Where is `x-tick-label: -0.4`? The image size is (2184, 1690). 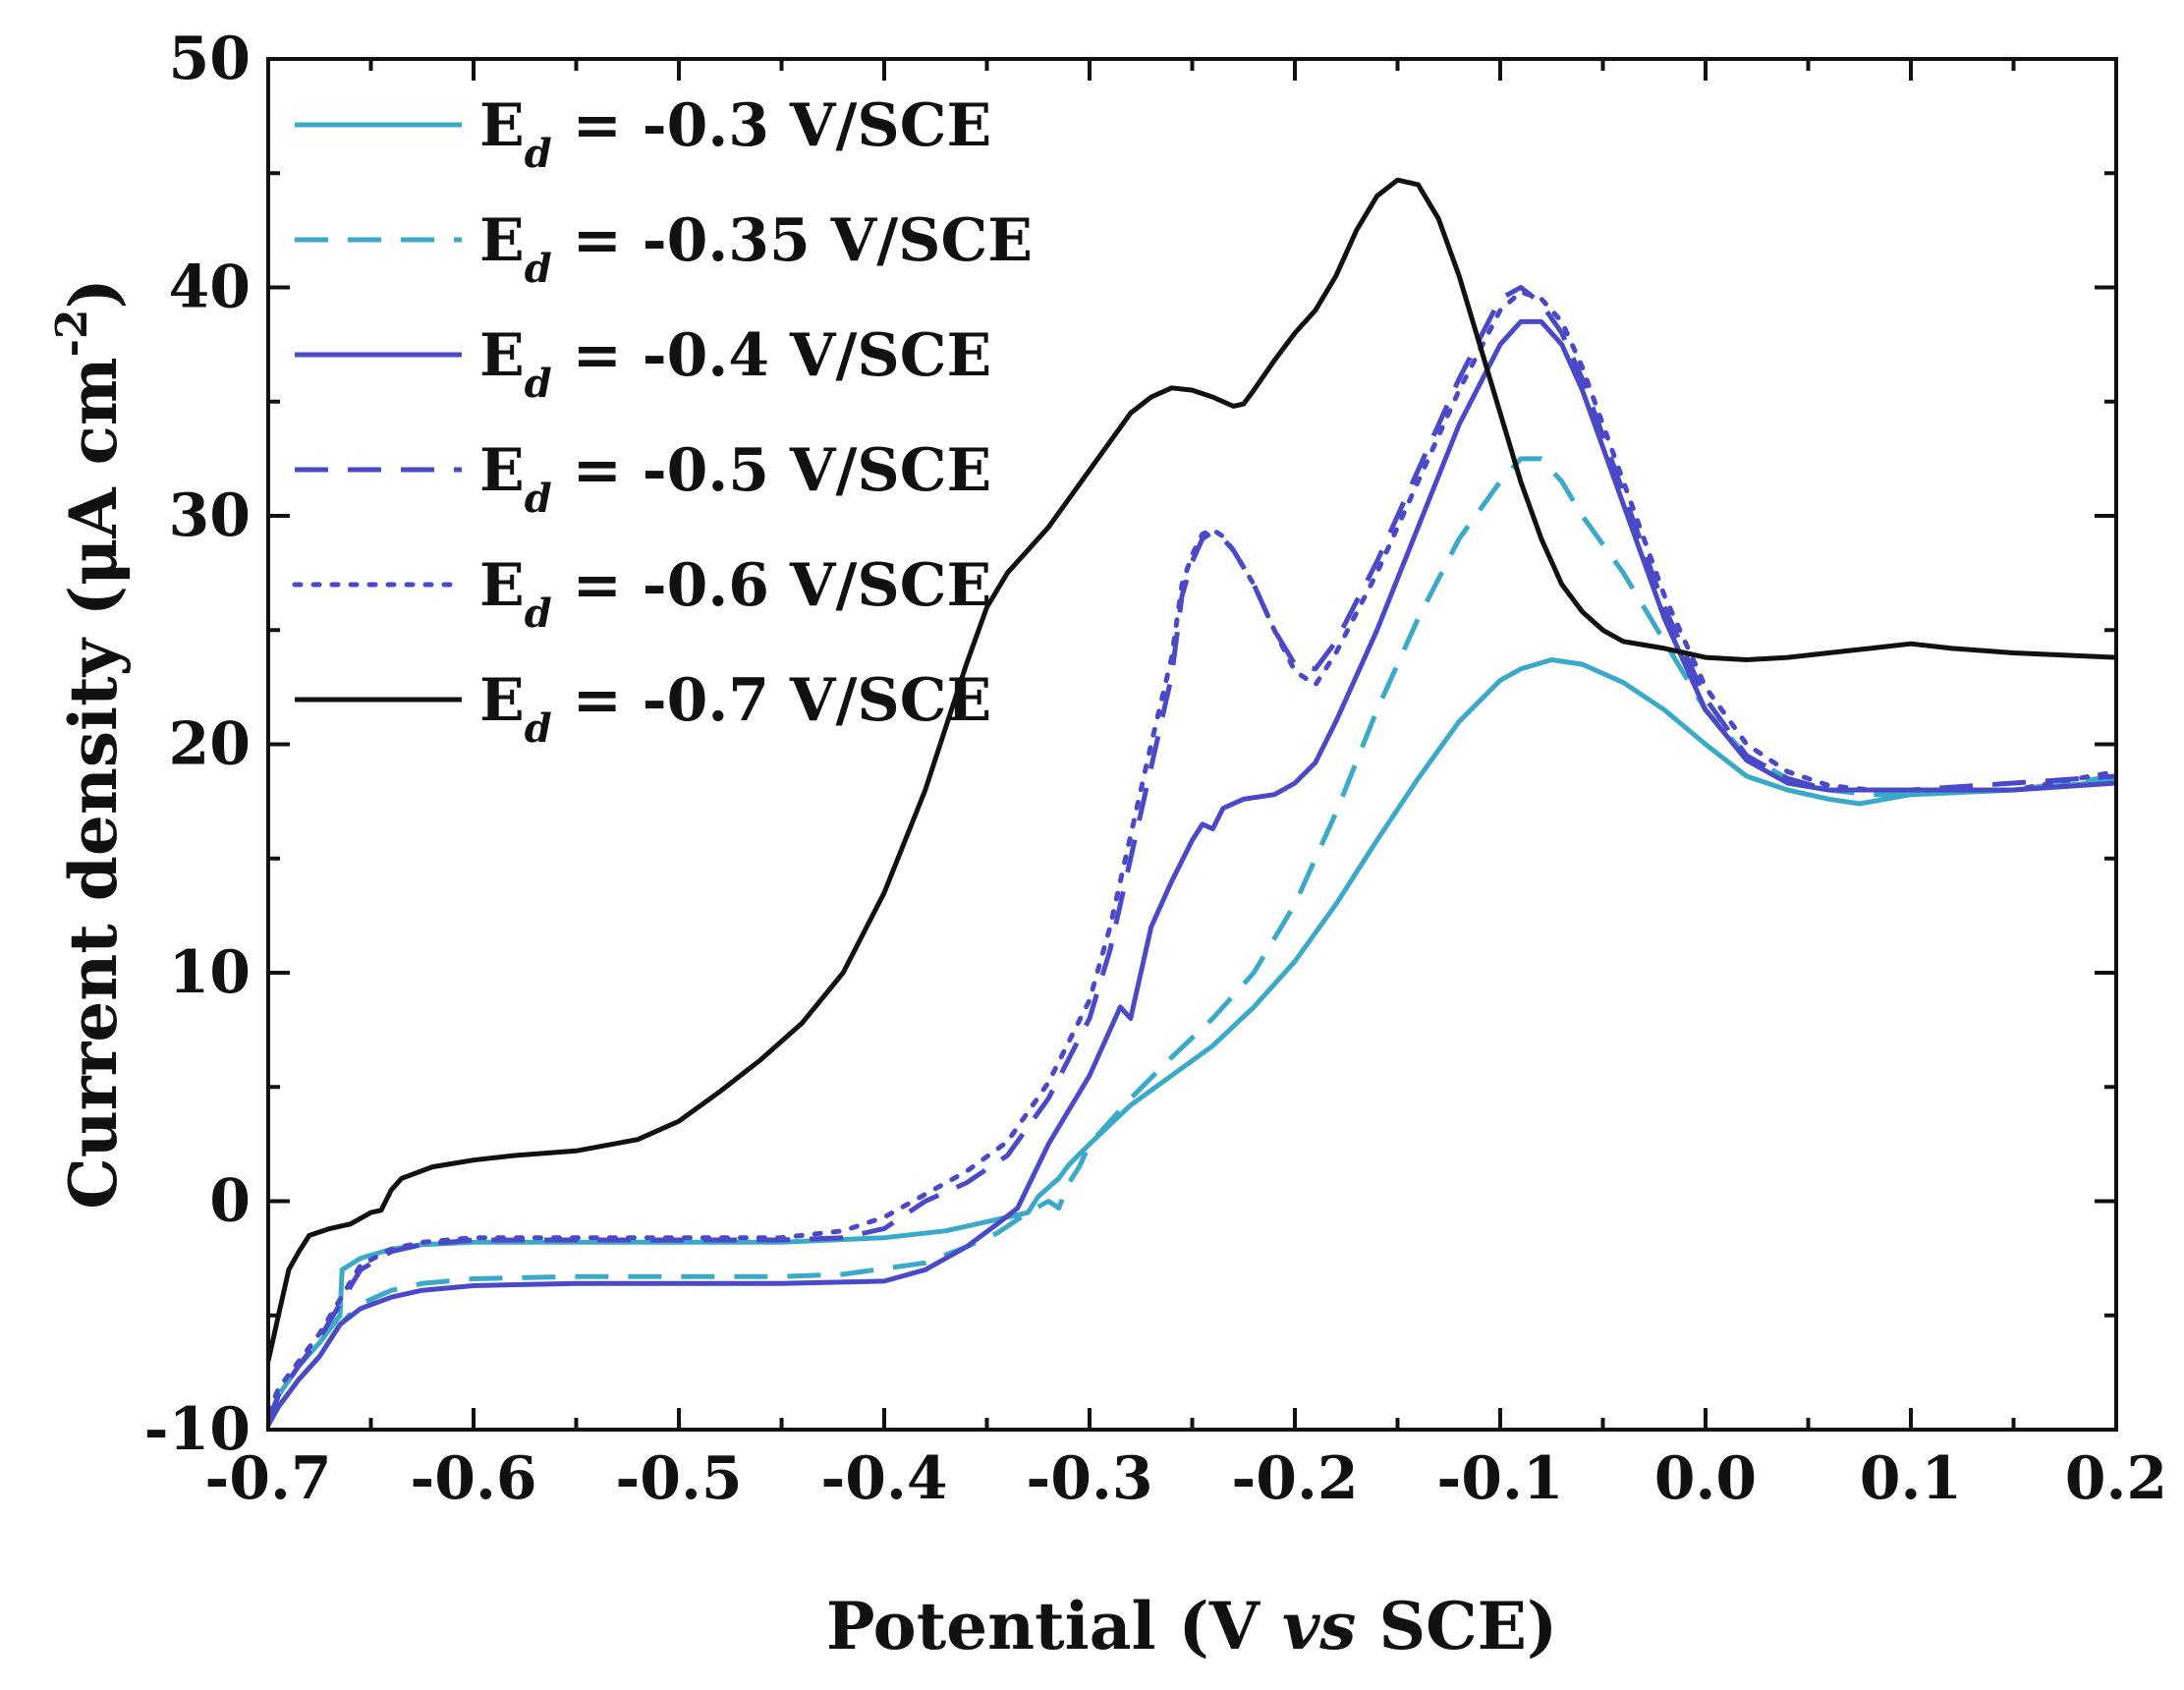 x-tick-label: -0.4 is located at coordinates (883, 1478).